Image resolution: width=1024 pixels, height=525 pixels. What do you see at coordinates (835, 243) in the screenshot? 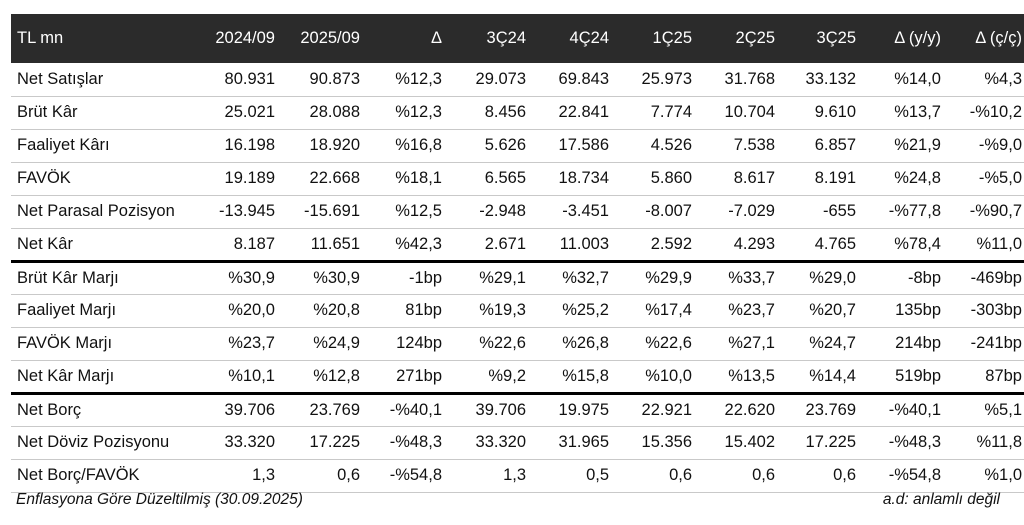
I see `table-cell: 4.765` at bounding box center [835, 243].